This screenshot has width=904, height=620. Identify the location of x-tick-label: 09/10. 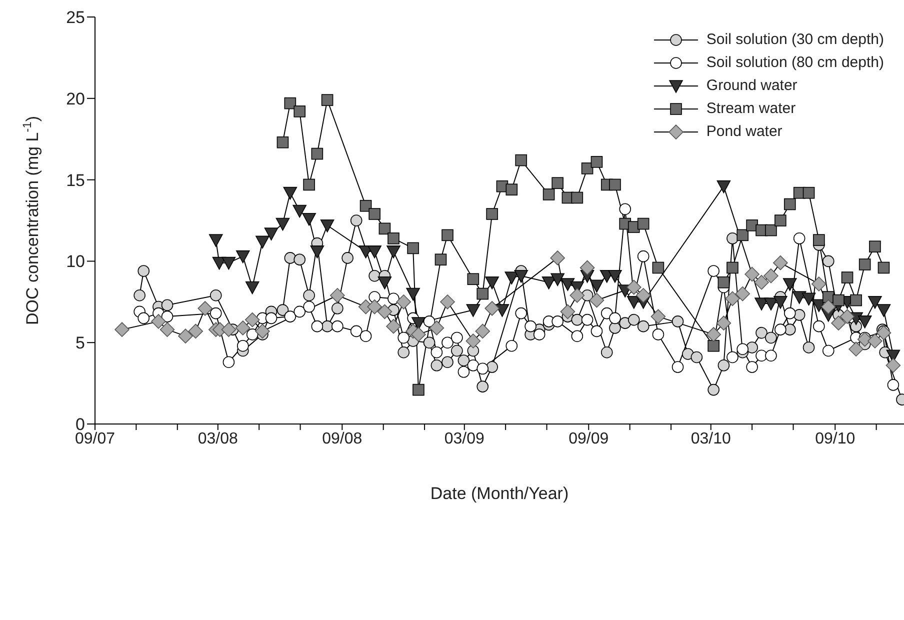
(835, 439).